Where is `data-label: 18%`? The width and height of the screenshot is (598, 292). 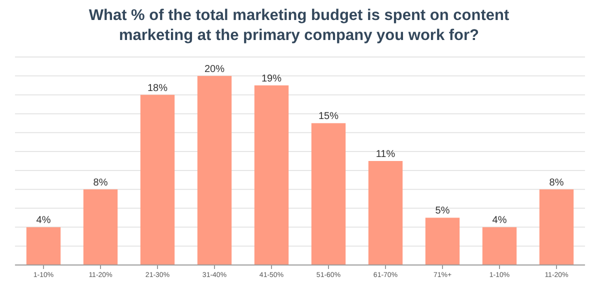 data-label: 18% is located at coordinates (157, 88).